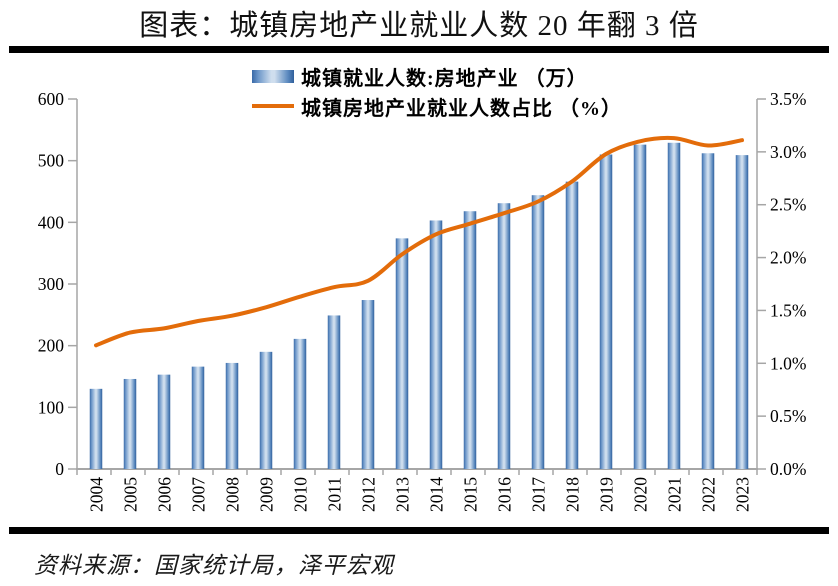 The width and height of the screenshot is (838, 586). Describe the element at coordinates (444, 78) in the screenshot. I see `legend-bar-label: 城镇就业人数:房地产业 （万）` at that location.